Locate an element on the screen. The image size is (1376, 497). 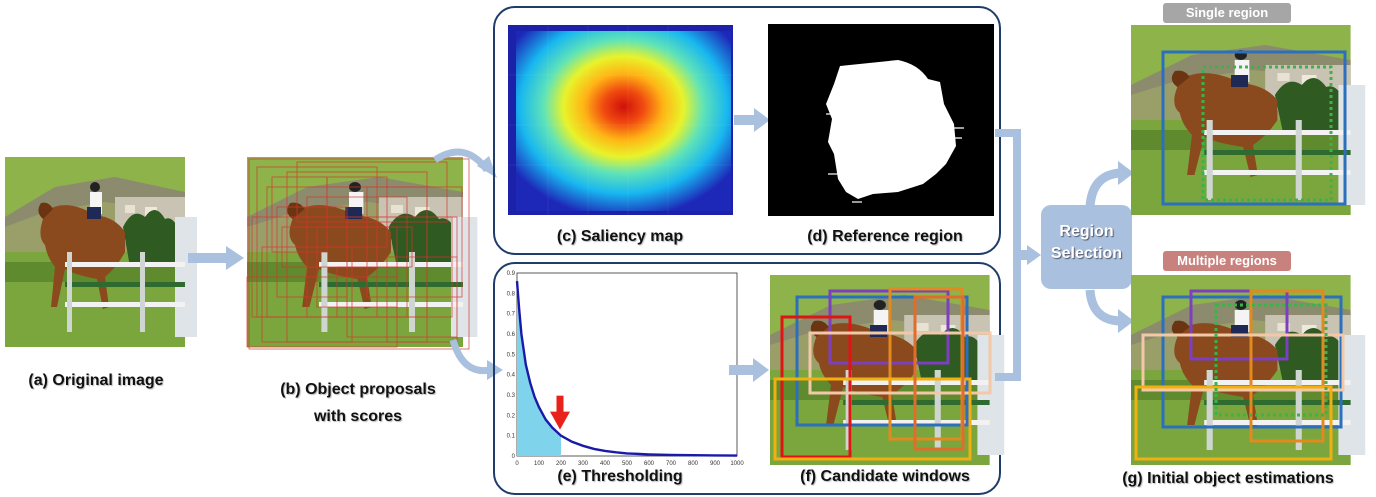
caption-object-proposals: (b) Object proposals with scores is located at coordinates (358, 403).